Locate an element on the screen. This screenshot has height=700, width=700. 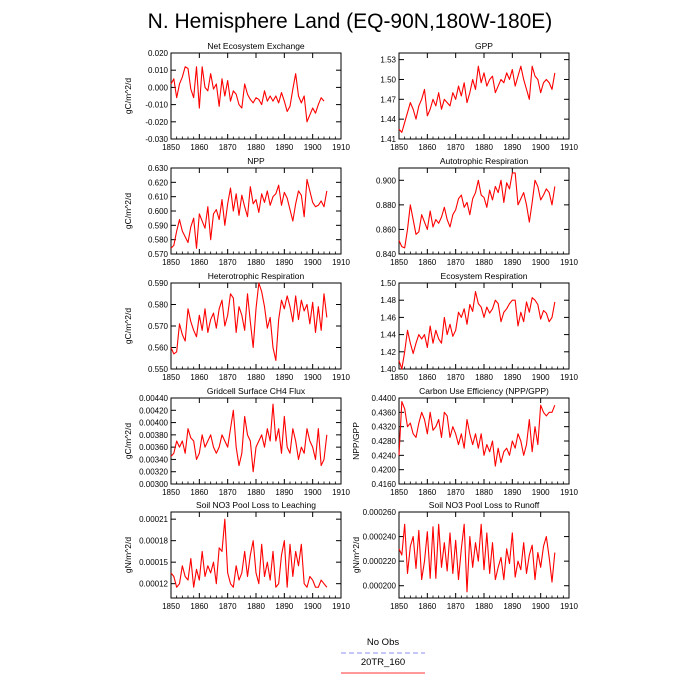
y-tick-label: 0.4320 is located at coordinates (384, 427).